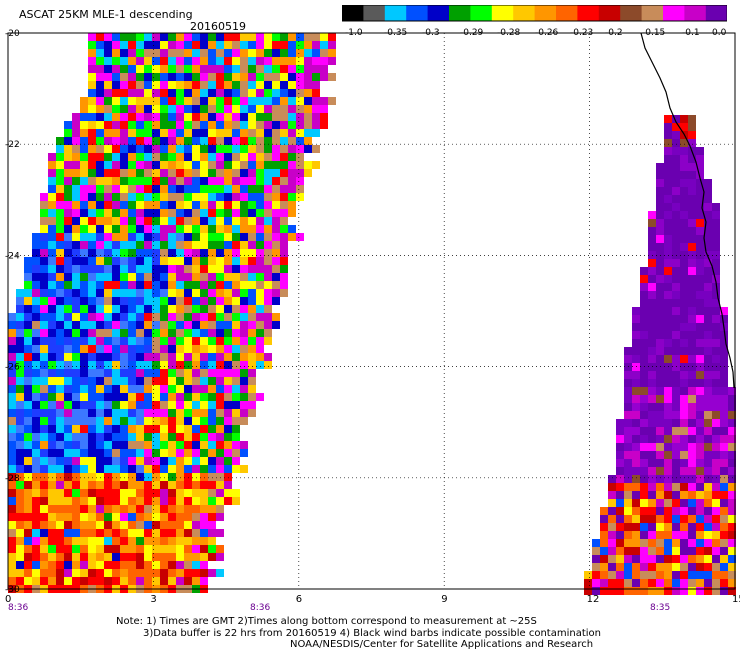  Describe the element at coordinates (660, 608) in the screenshot. I see `time-label: 8:35` at that location.